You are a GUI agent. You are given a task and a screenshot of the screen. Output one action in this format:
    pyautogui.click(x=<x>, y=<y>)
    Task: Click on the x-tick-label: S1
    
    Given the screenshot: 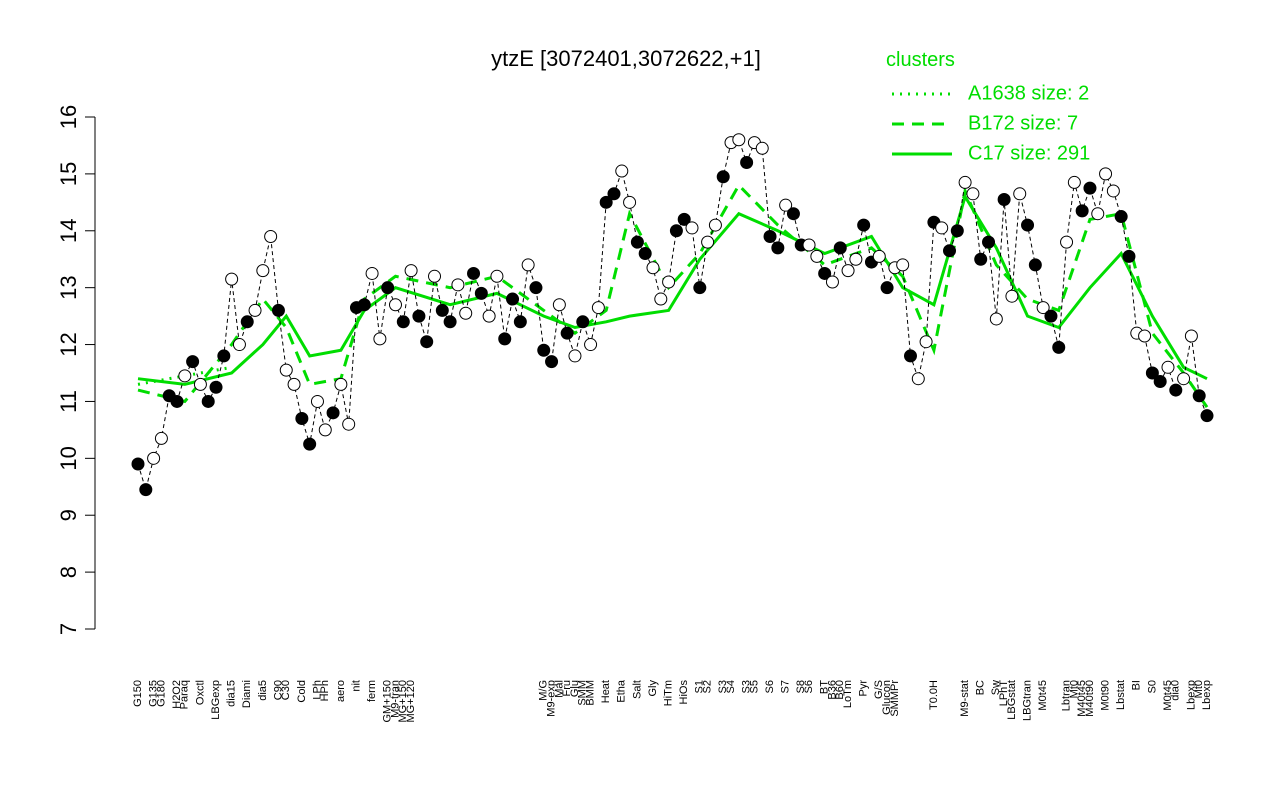 What is the action you would take?
    pyautogui.click(x=700, y=686)
    